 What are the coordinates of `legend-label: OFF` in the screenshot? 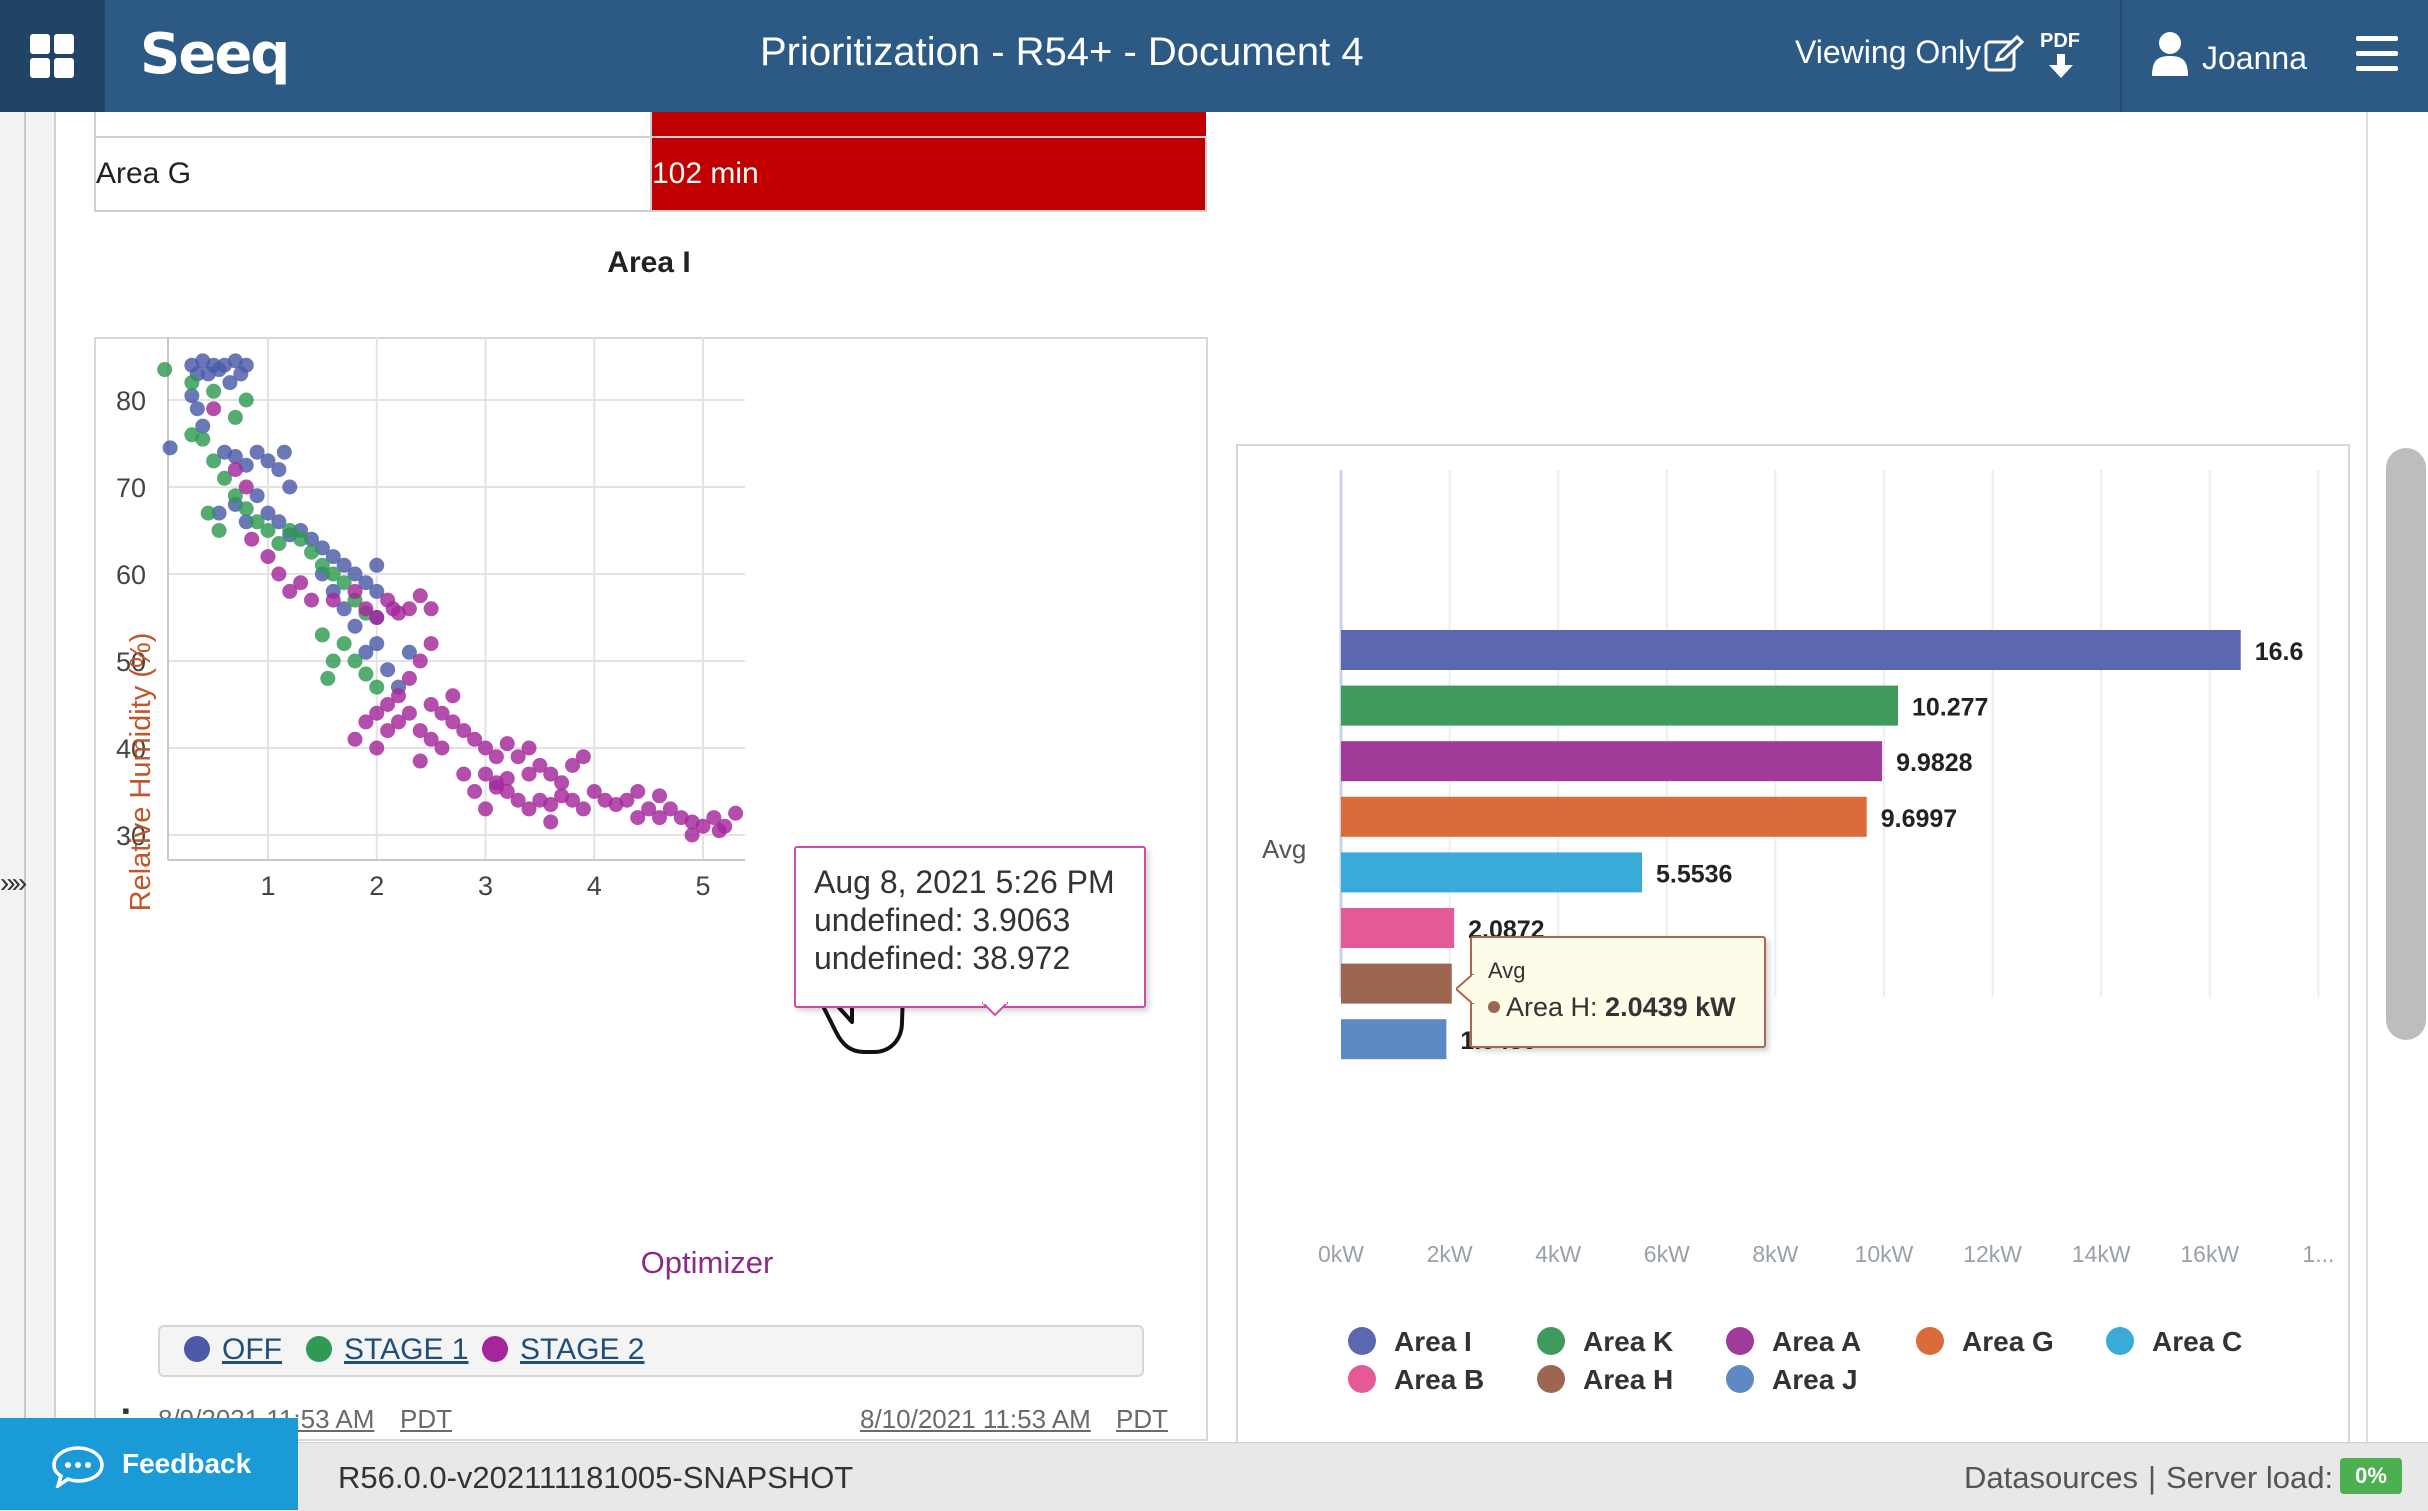 It's located at (252, 1349).